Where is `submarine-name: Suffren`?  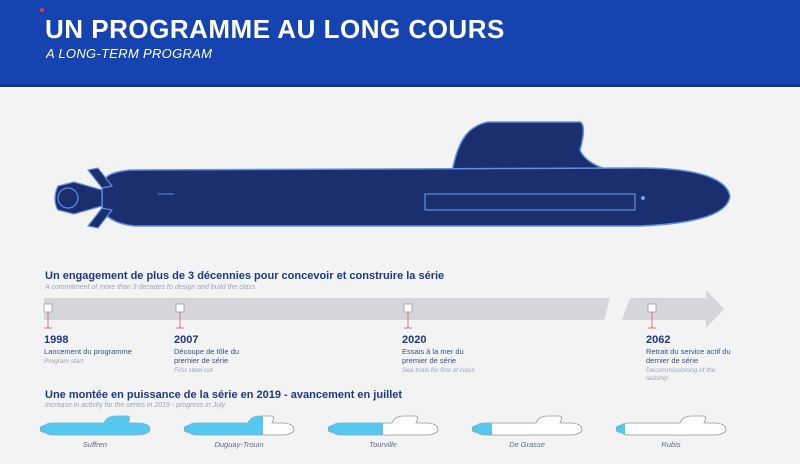 submarine-name: Suffren is located at coordinates (95, 444).